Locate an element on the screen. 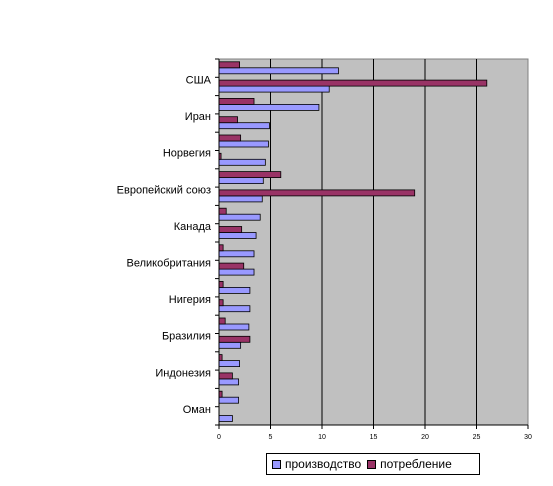 The width and height of the screenshot is (553, 486). category-label: США is located at coordinates (199, 80).